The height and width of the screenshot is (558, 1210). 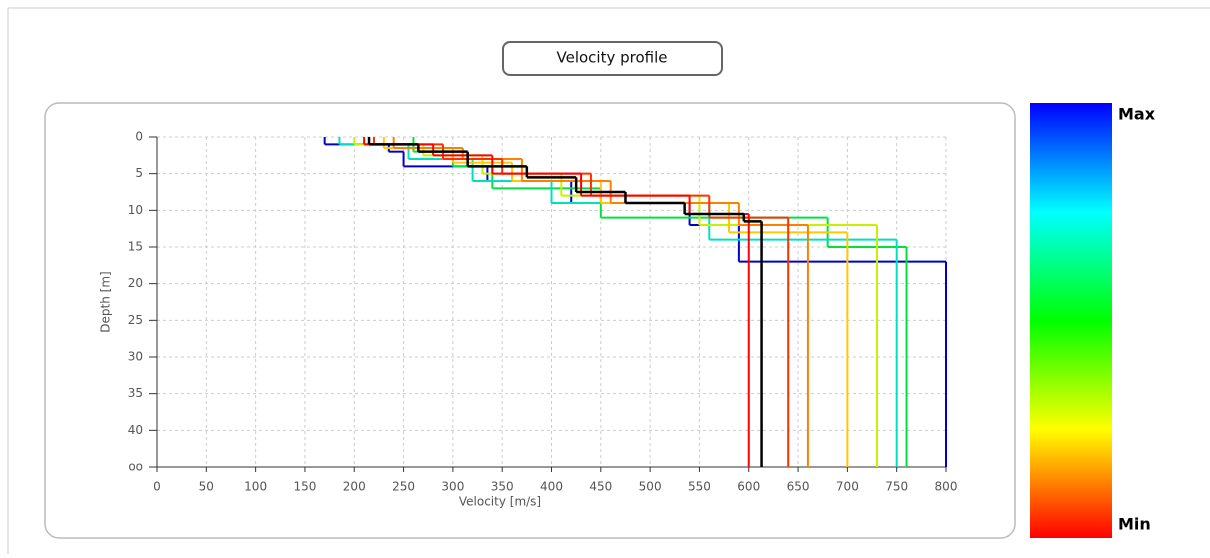 What do you see at coordinates (600, 487) in the screenshot?
I see `x-tick-label: 450` at bounding box center [600, 487].